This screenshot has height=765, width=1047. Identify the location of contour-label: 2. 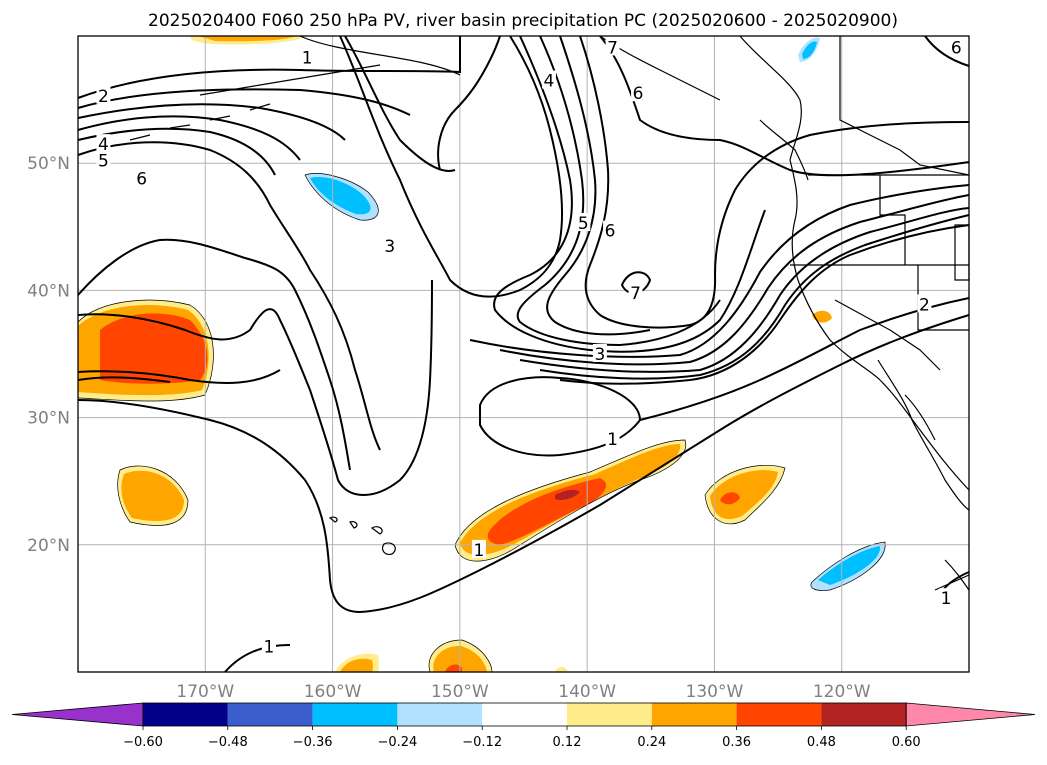
(103, 97).